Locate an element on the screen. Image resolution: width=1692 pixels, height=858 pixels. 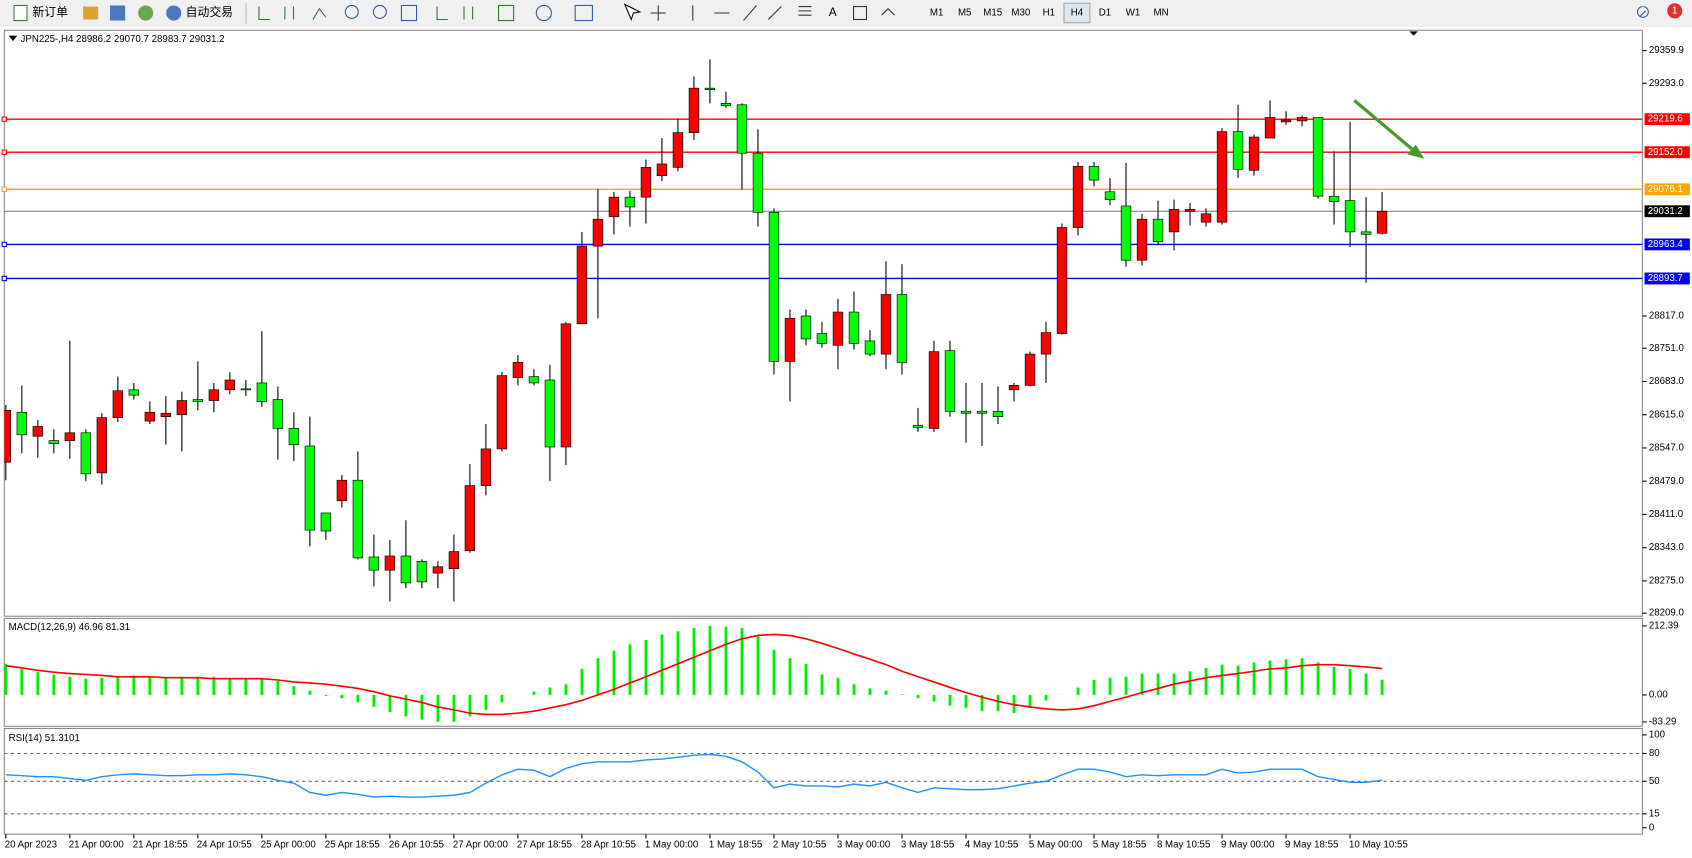
macd-plot is located at coordinates (694, 674).